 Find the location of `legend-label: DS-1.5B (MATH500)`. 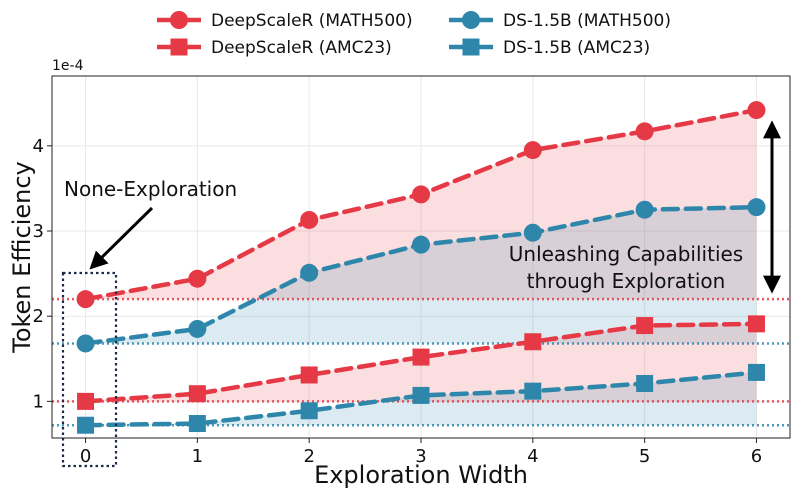

legend-label: DS-1.5B (MATH500) is located at coordinates (587, 21).